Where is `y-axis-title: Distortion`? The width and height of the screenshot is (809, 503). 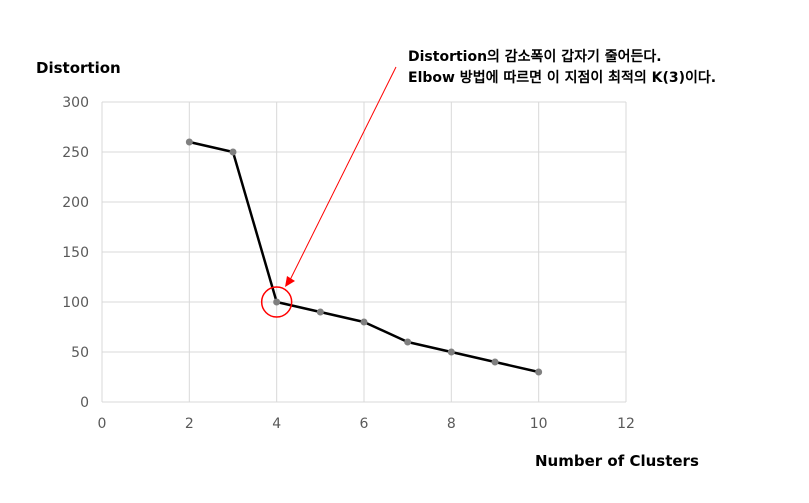
y-axis-title: Distortion is located at coordinates (78, 68).